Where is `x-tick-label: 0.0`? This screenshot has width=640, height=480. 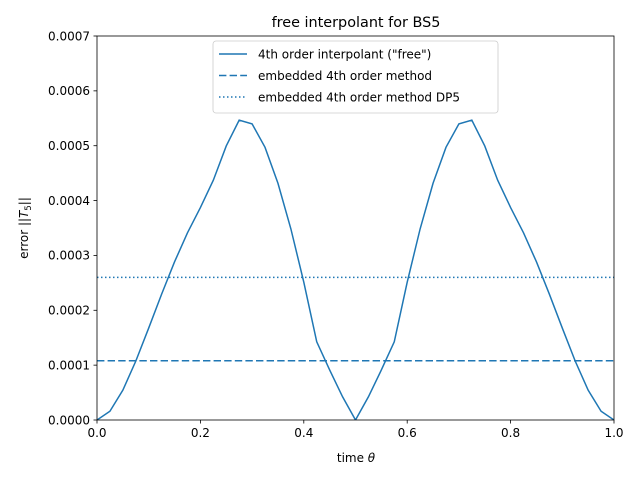 x-tick-label: 0.0 is located at coordinates (96, 433).